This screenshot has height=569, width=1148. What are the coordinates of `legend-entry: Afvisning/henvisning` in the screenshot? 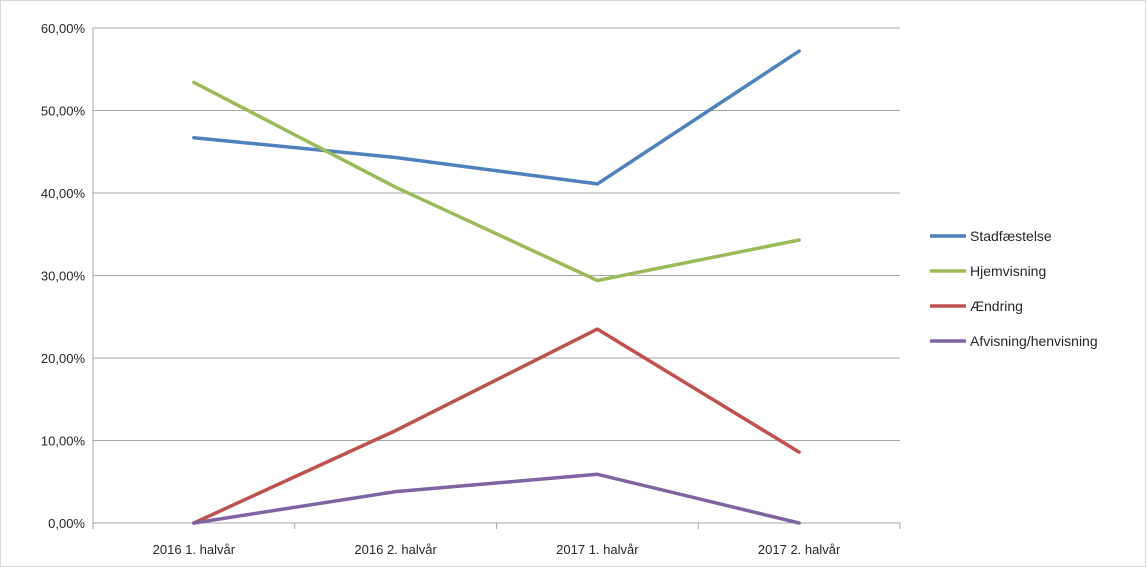 It's located at (1014, 341).